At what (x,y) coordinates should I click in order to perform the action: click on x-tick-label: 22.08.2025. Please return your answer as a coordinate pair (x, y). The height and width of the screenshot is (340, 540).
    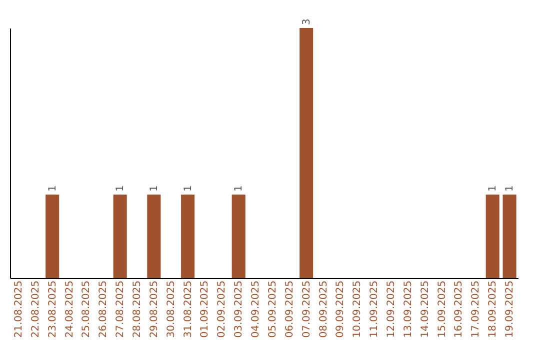
    Looking at the image, I should click on (36, 309).